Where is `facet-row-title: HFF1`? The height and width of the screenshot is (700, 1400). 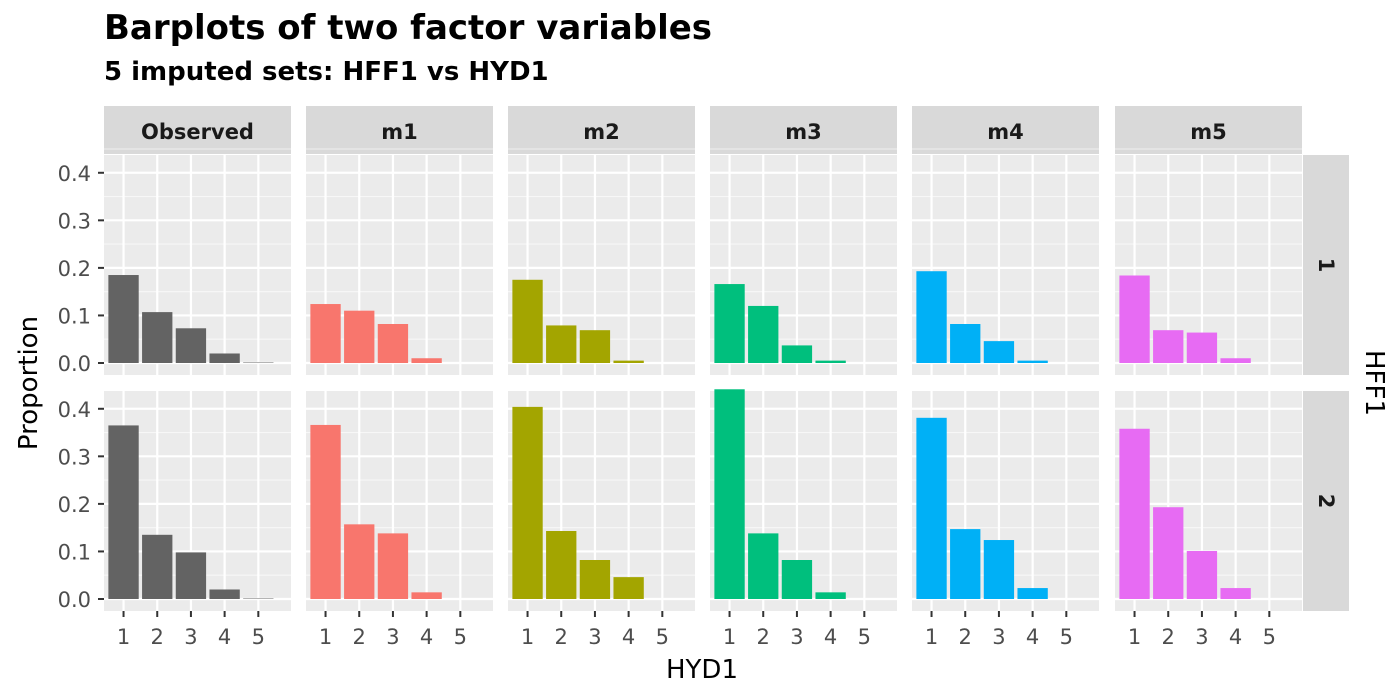
facet-row-title: HFF1 is located at coordinates (1374, 383).